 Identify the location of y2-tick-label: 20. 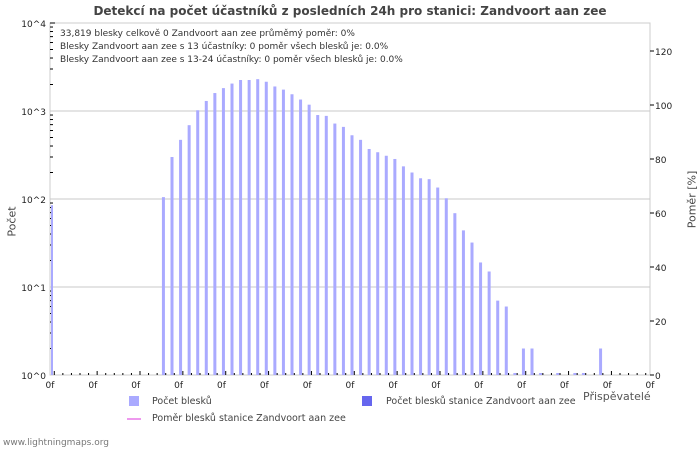
(661, 323).